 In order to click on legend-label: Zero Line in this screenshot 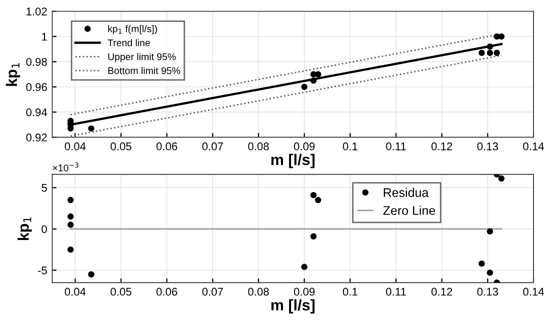, I will do `click(409, 210)`.